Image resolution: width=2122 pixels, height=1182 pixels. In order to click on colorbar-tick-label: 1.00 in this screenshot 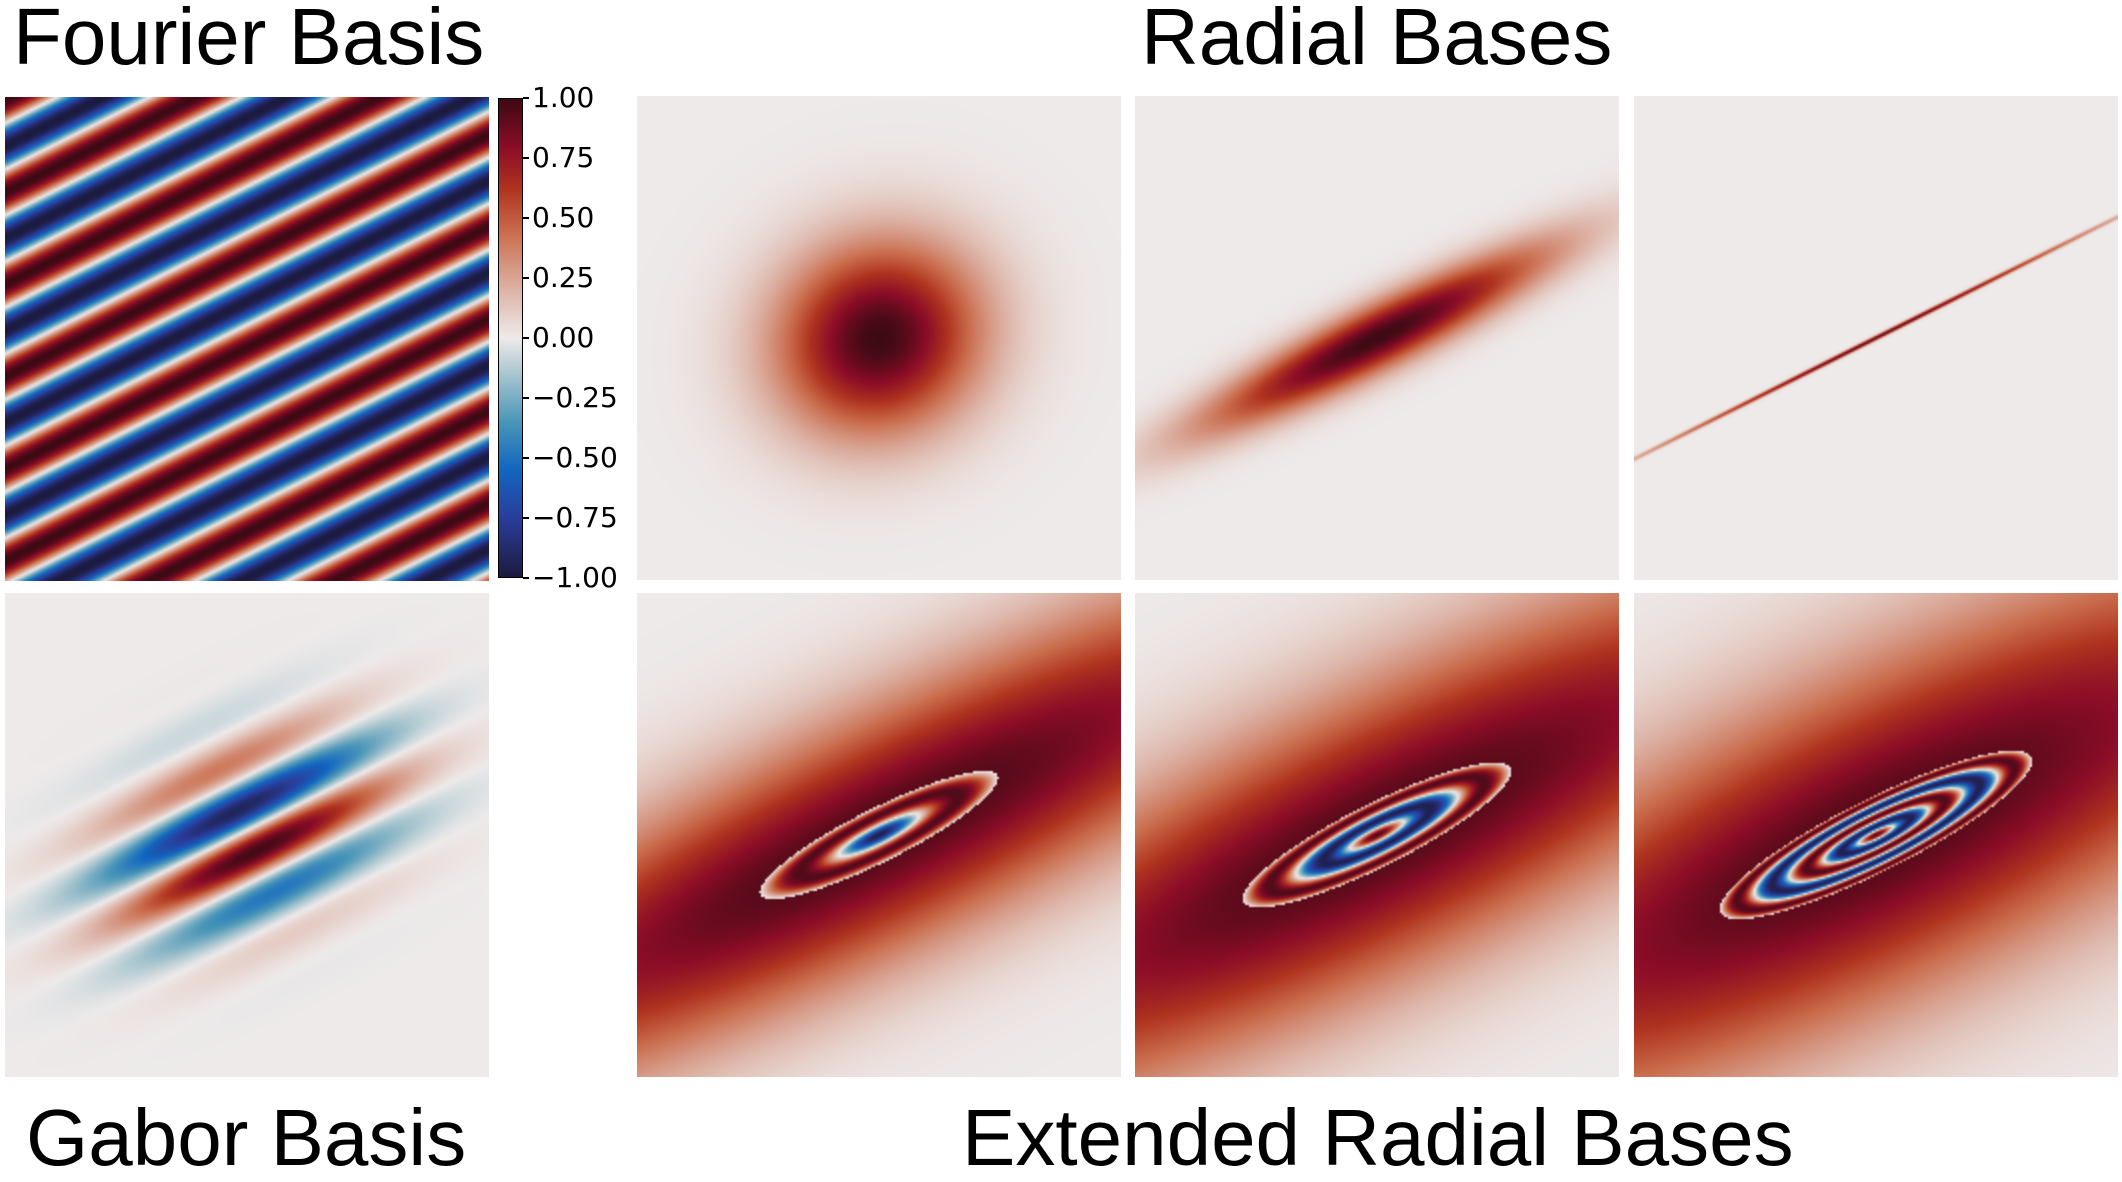, I will do `click(563, 97)`.